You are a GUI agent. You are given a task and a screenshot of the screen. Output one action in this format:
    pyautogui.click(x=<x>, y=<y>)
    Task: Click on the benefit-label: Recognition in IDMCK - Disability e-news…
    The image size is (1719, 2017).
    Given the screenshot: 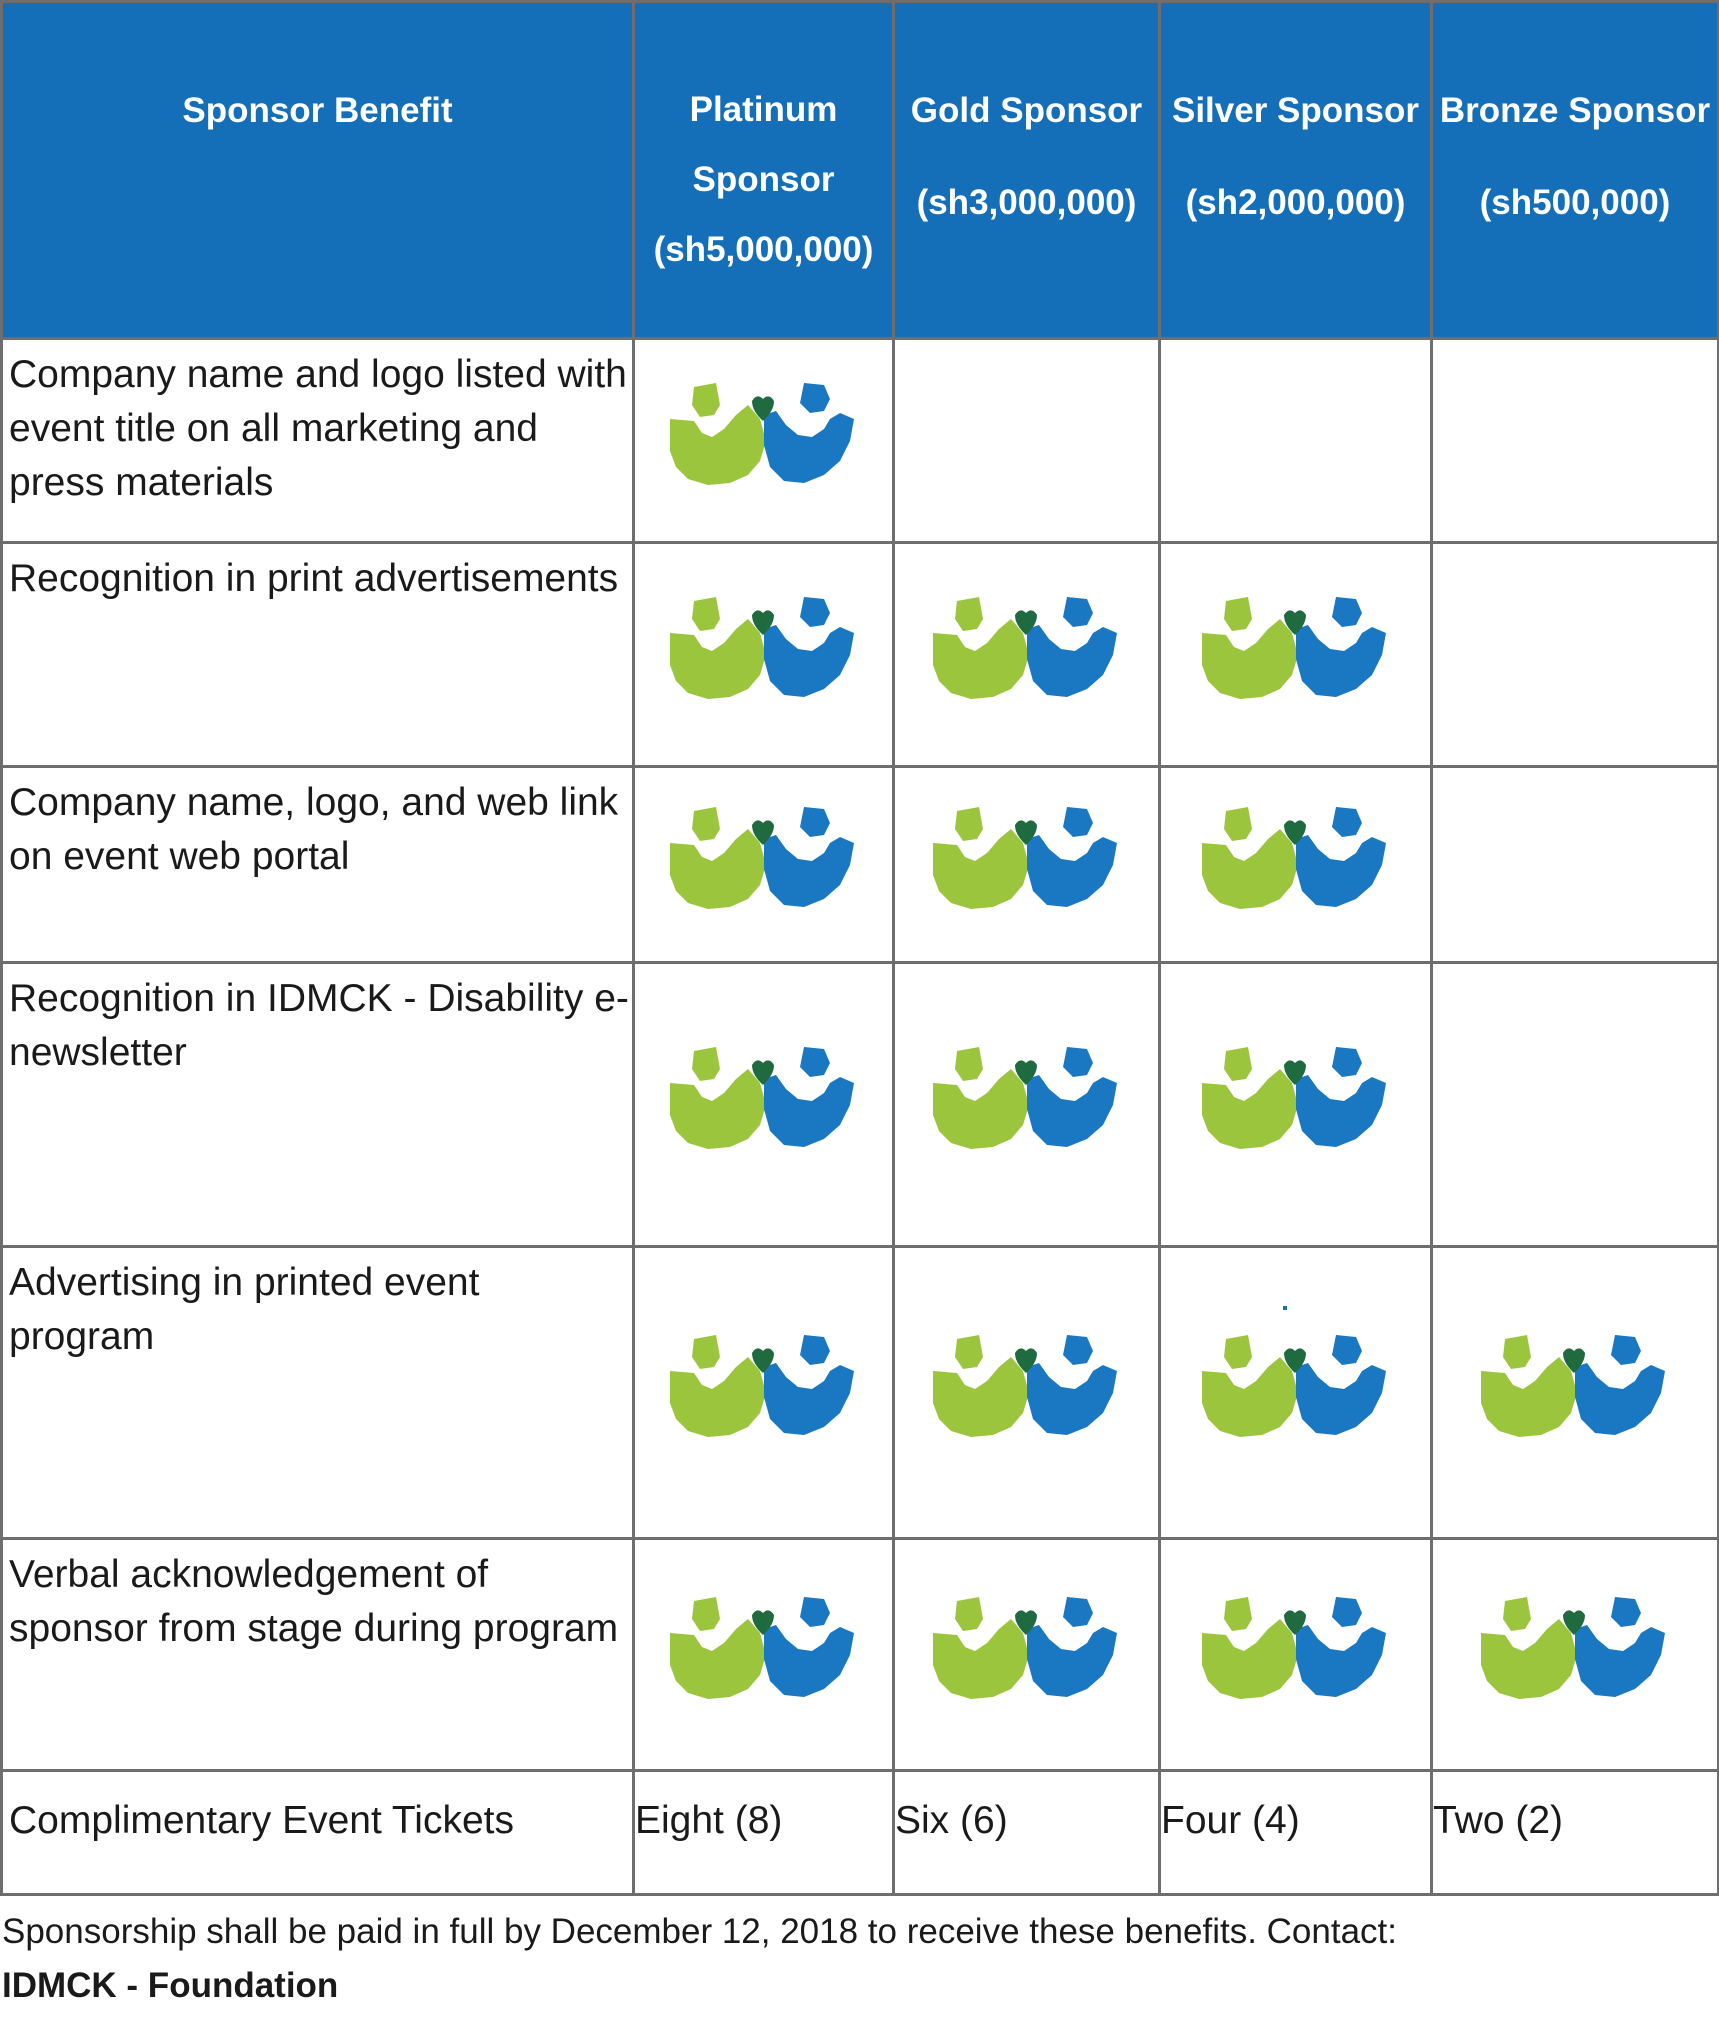 What is the action you would take?
    pyautogui.click(x=317, y=1104)
    